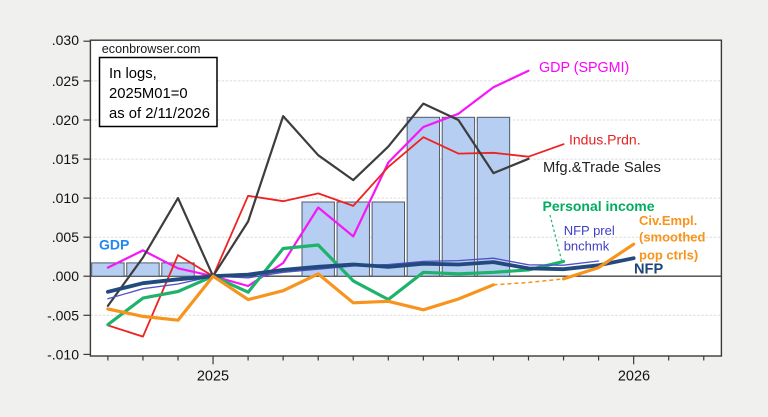 The height and width of the screenshot is (417, 768). What do you see at coordinates (668, 254) in the screenshot?
I see `svg-text: pop ctrls)` at bounding box center [668, 254].